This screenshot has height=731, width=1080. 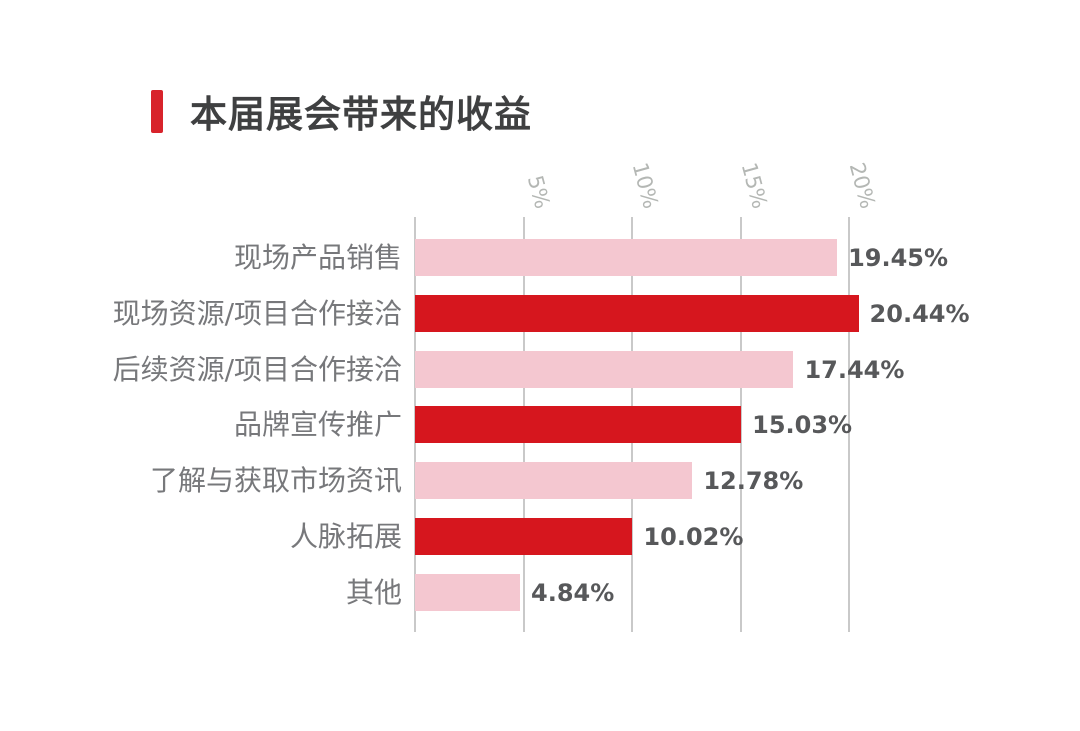 I want to click on x-tick-label: 15%, so click(x=754, y=185).